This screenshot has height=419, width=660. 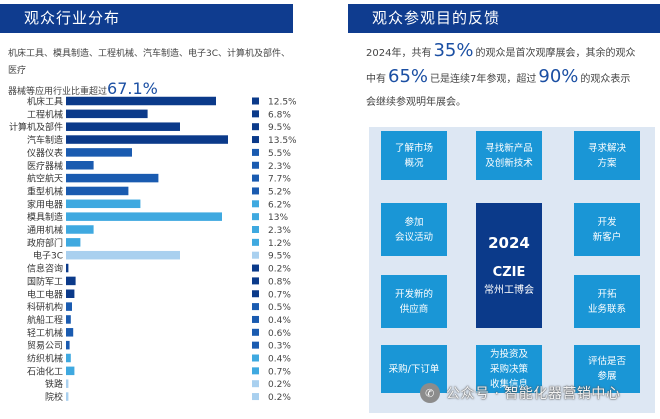 What do you see at coordinates (607, 155) in the screenshot?
I see `purpose-find-solutions: 寻求解决 方案` at bounding box center [607, 155].